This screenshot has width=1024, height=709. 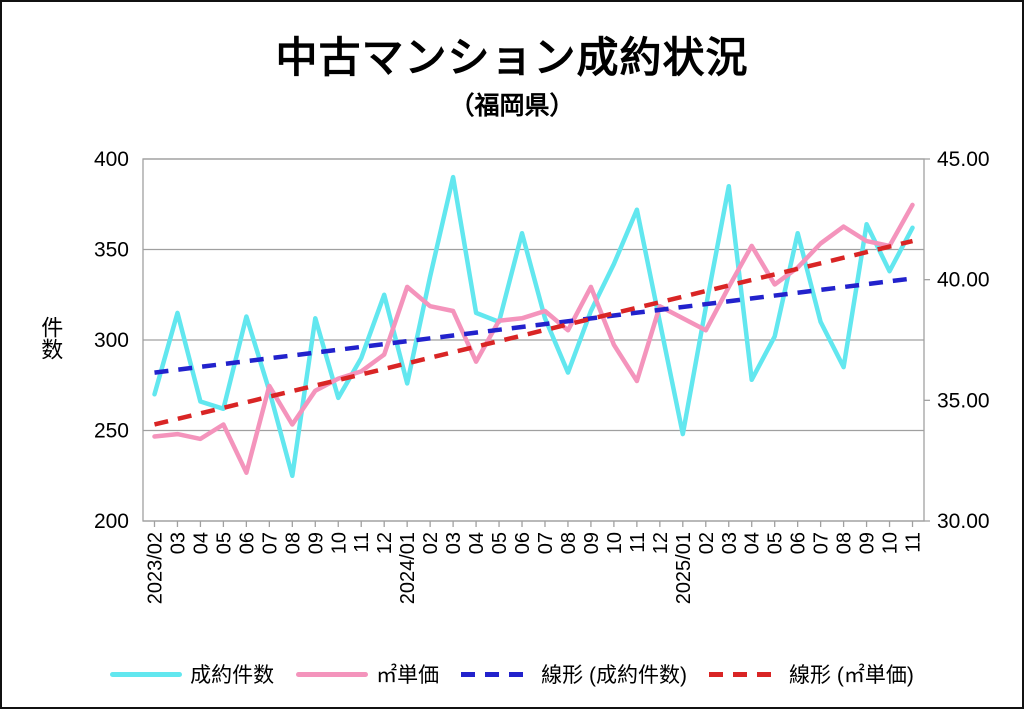 I want to click on left-axis-title: 件数, so click(x=51, y=338).